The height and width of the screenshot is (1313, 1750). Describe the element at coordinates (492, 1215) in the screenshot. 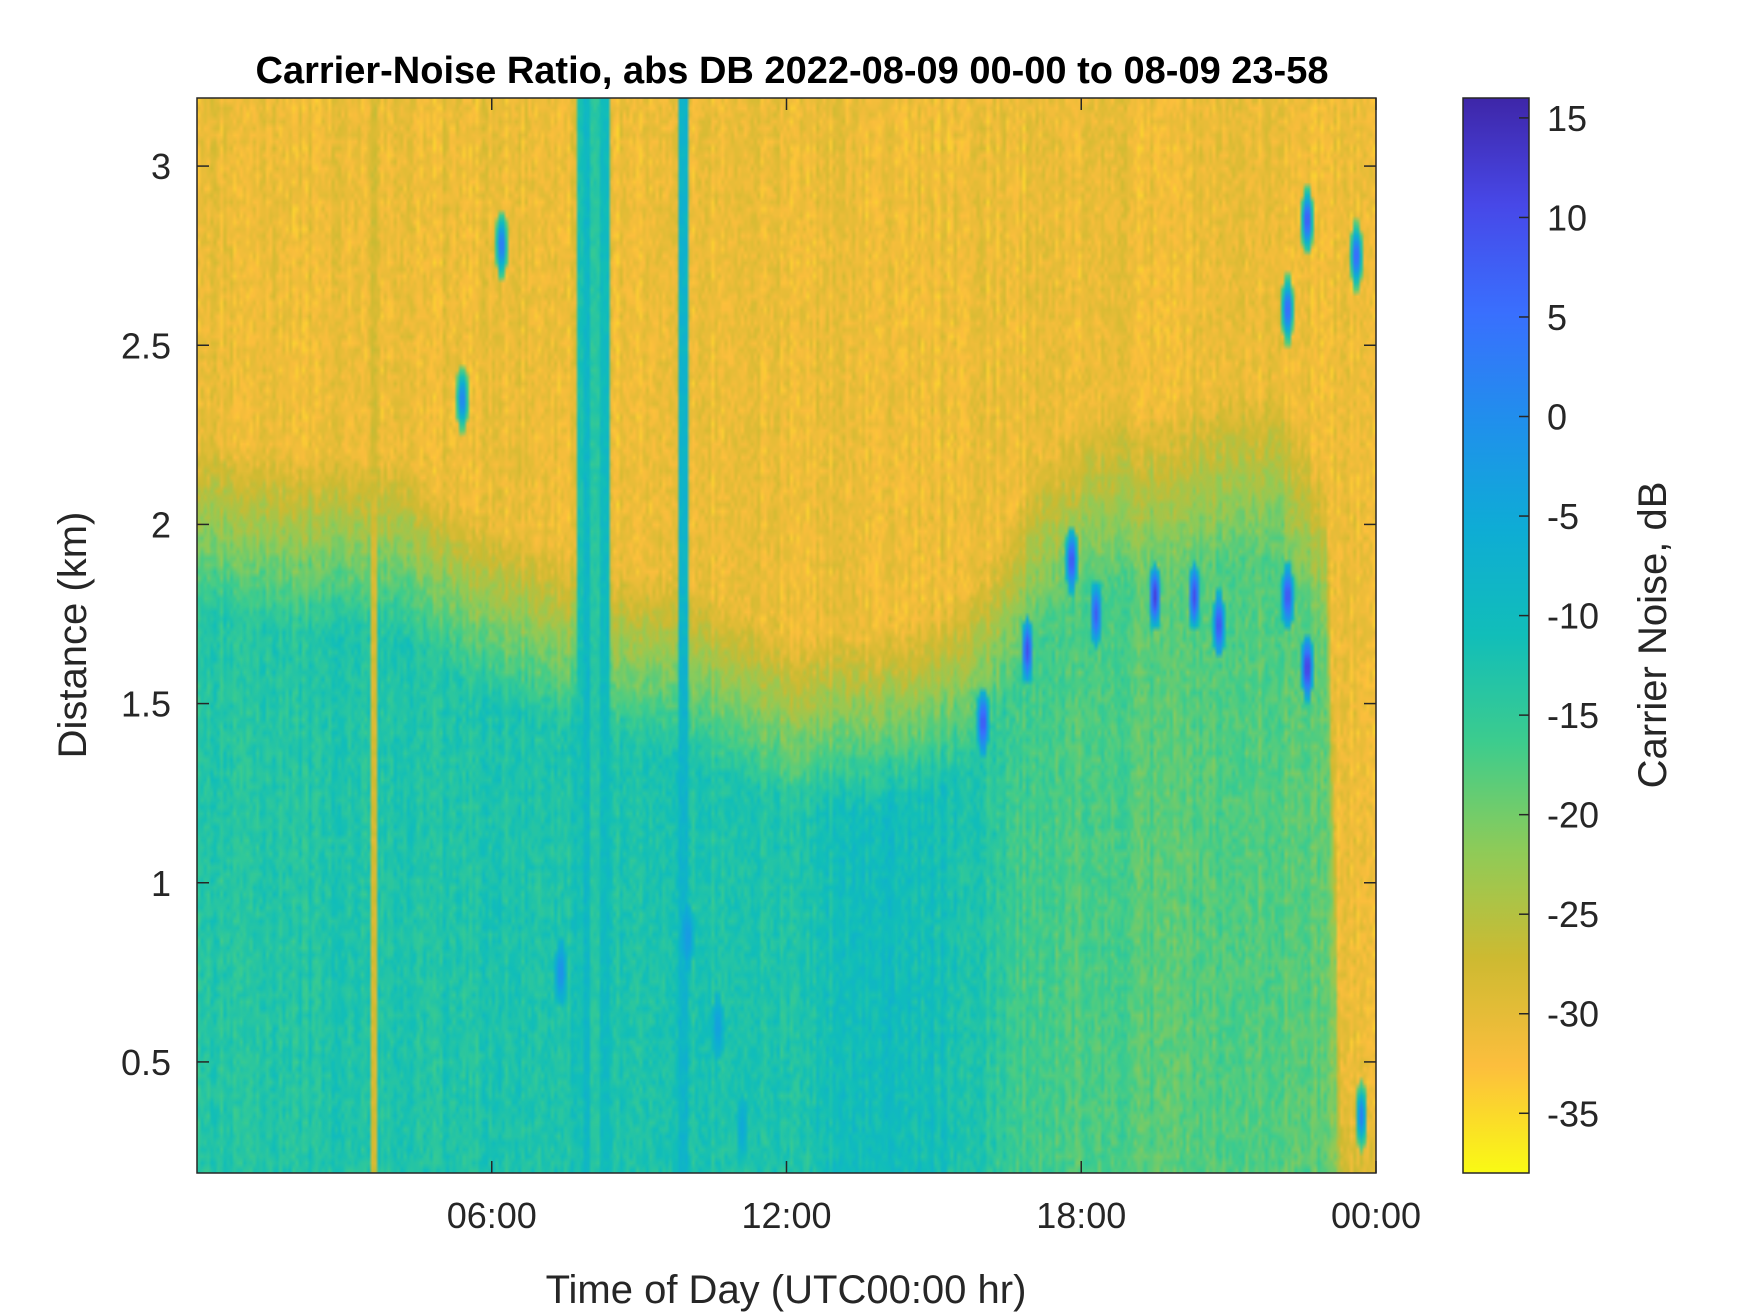

I see `x-tick-label: 06:00` at that location.